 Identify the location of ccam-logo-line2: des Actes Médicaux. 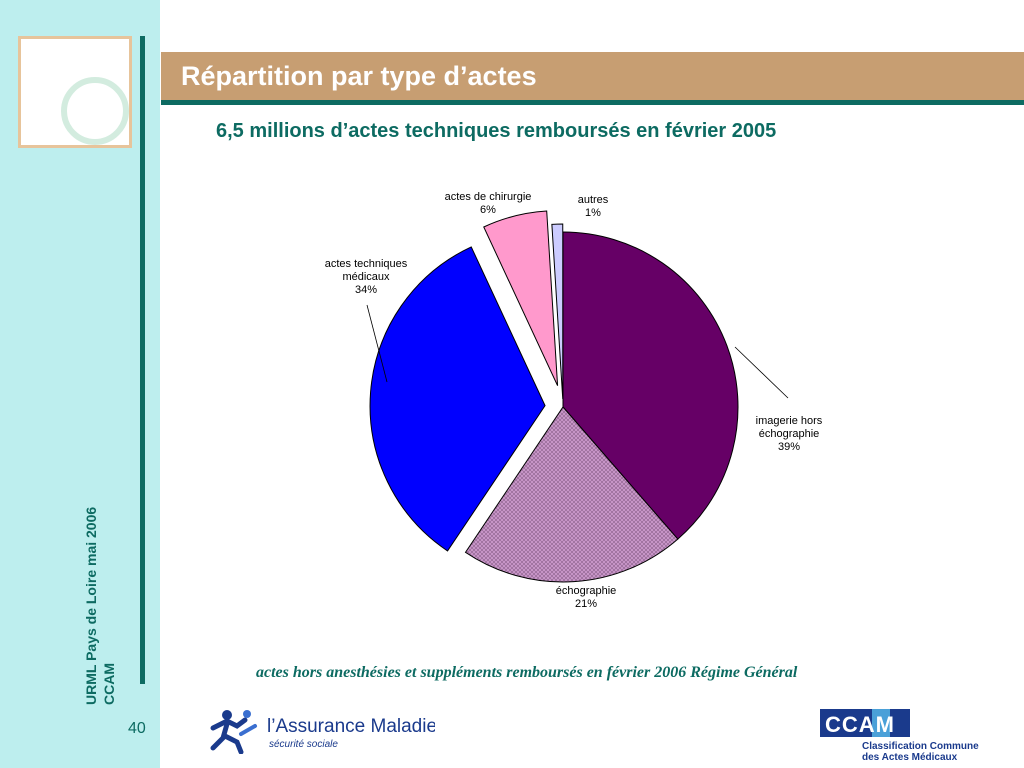
(910, 757).